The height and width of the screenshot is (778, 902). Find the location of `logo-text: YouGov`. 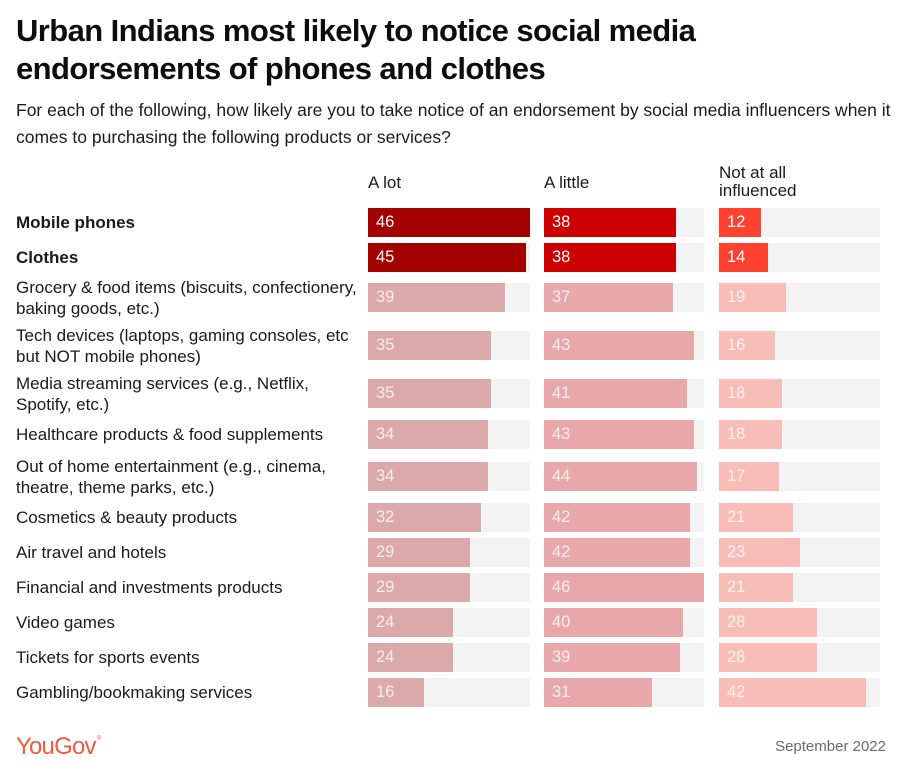

logo-text: YouGov is located at coordinates (56, 746).